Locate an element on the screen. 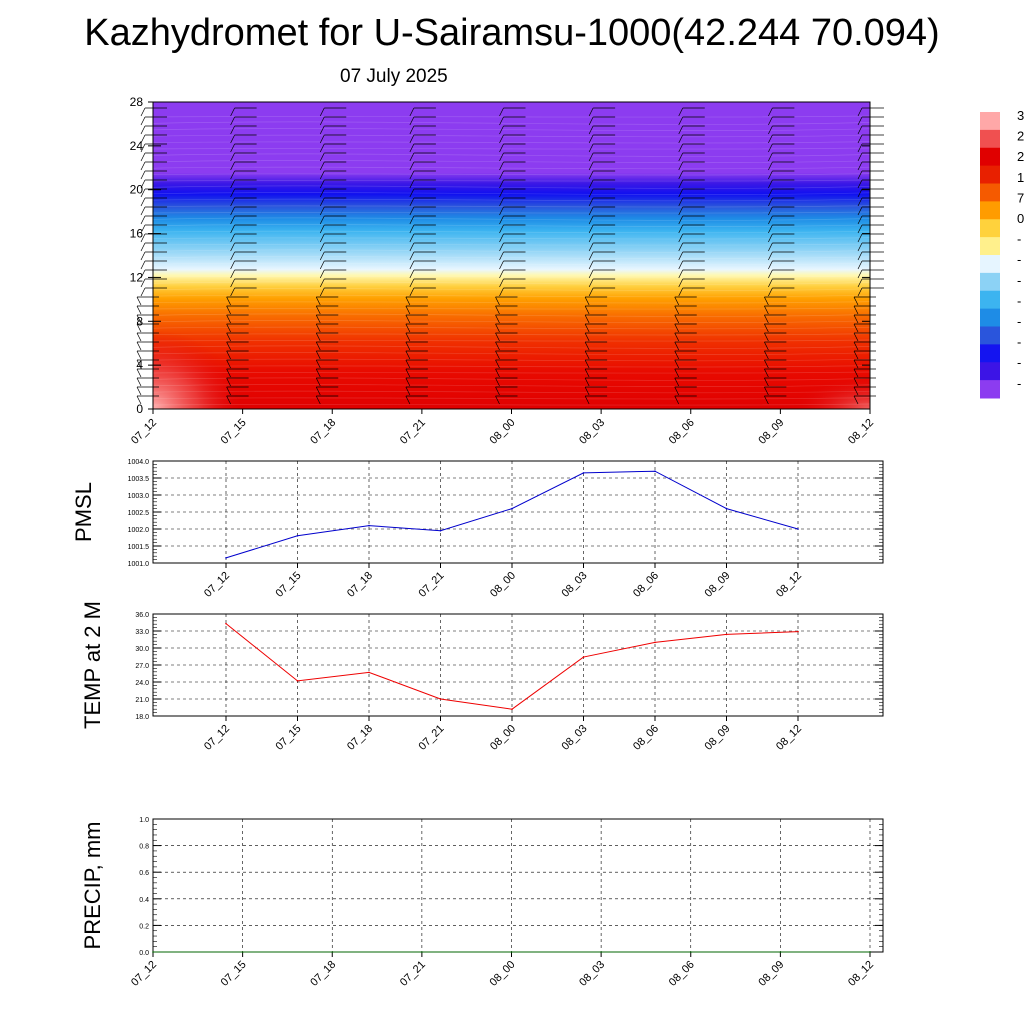 The image size is (1024, 1024). colorbar-label: 3 is located at coordinates (1020, 115).